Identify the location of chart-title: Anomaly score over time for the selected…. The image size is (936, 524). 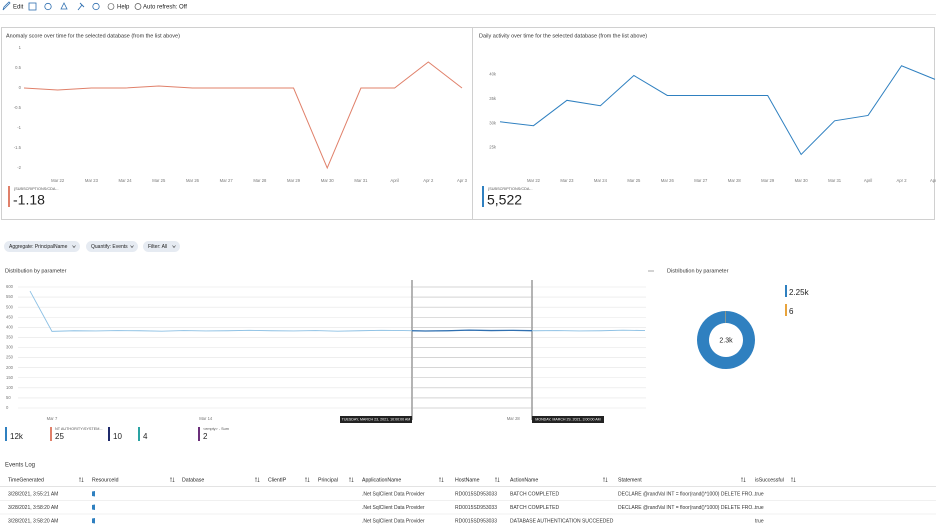
(93, 36).